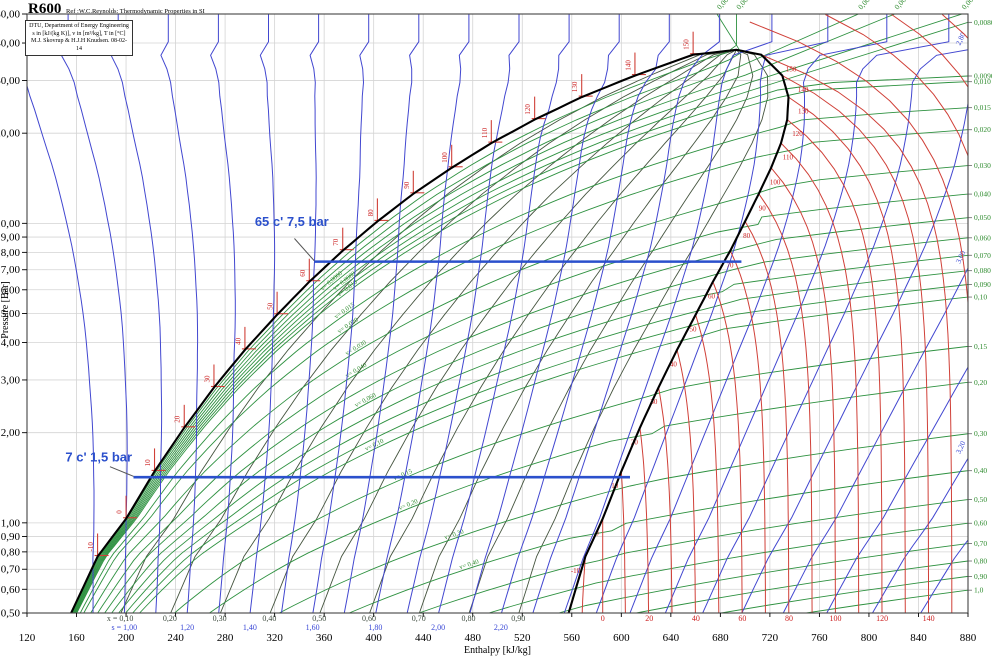 This screenshot has width=992, height=666. Describe the element at coordinates (866, 5) in the screenshot. I see `svg-text: 0,0050` at that location.